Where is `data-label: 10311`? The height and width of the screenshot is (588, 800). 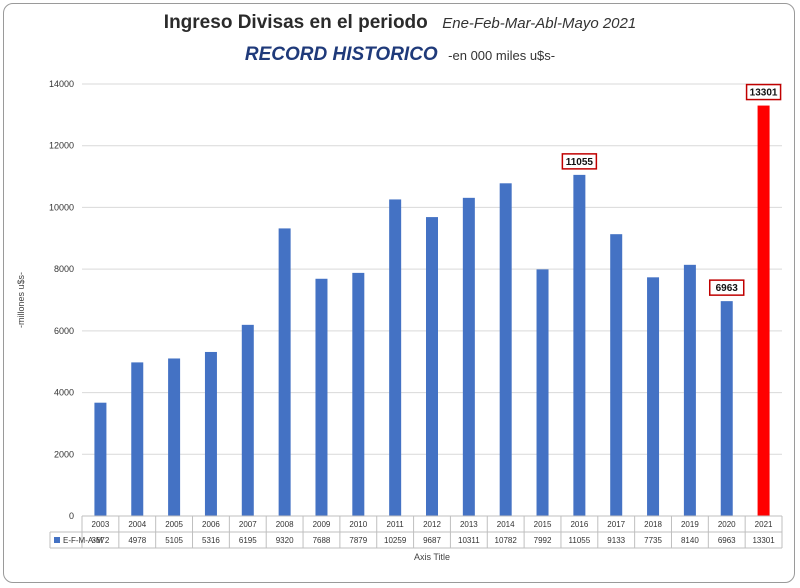
data-label: 10311 is located at coordinates (469, 540).